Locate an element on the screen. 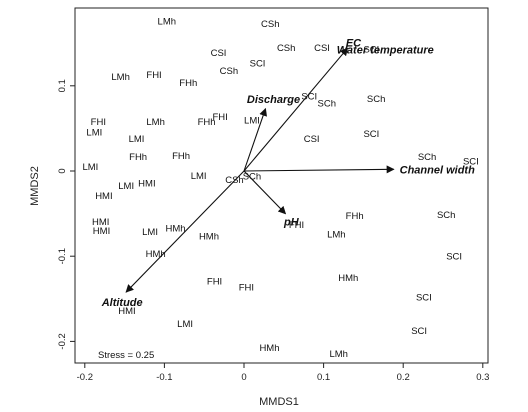 The height and width of the screenshot is (412, 528). vector-label: Water temperature is located at coordinates (385, 51).